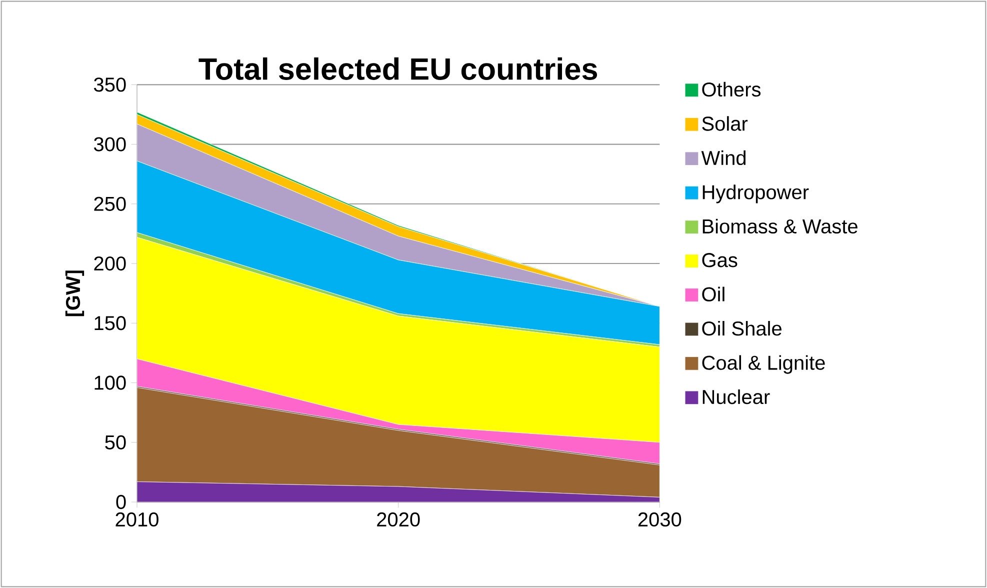 The height and width of the screenshot is (588, 987). I want to click on legend-label: Coal & Lignite, so click(763, 364).